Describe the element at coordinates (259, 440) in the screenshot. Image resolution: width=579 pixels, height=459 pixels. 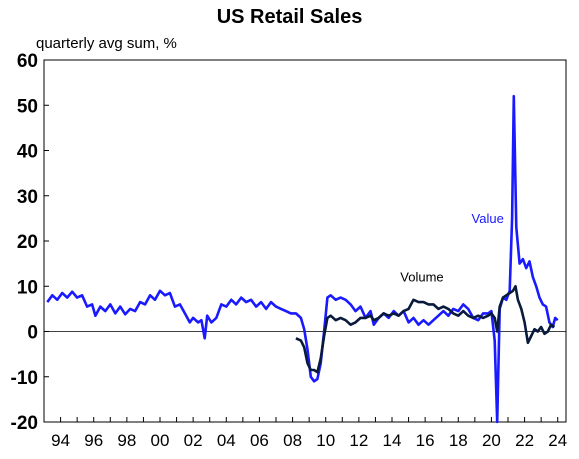
I see `x-tick-label: 06` at that location.